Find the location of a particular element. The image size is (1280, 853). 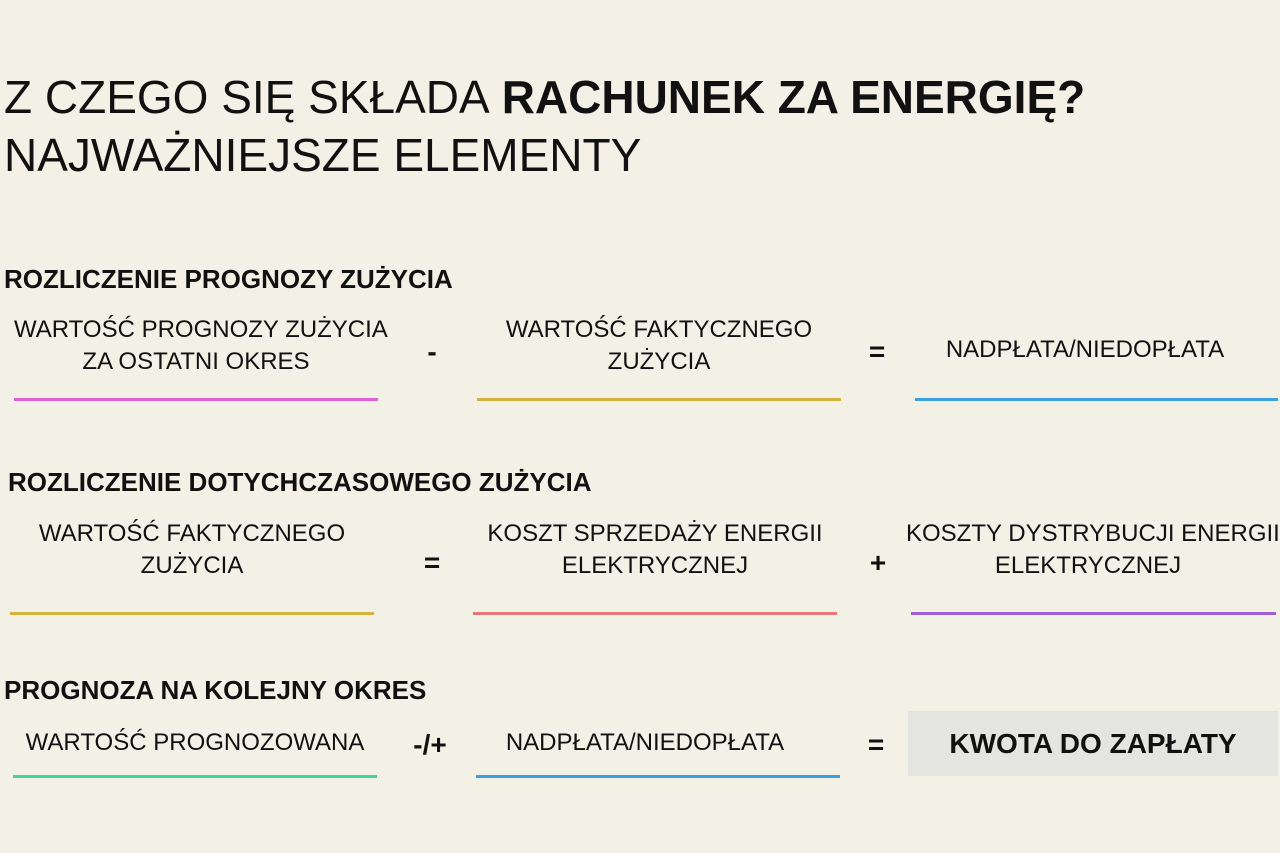

term-line: WARTOŚĆ PROGNOZOWANA is located at coordinates (195, 742).